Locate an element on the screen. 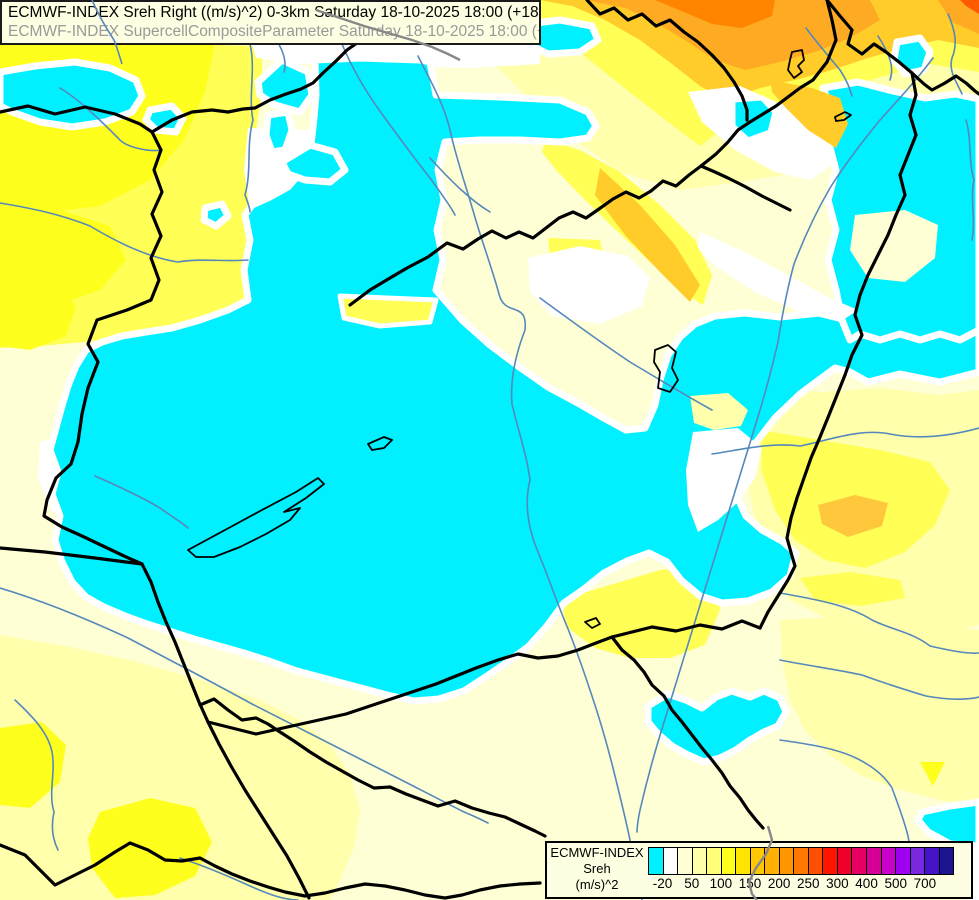 This screenshot has width=979, height=900. legend-colorbar is located at coordinates (801, 861).